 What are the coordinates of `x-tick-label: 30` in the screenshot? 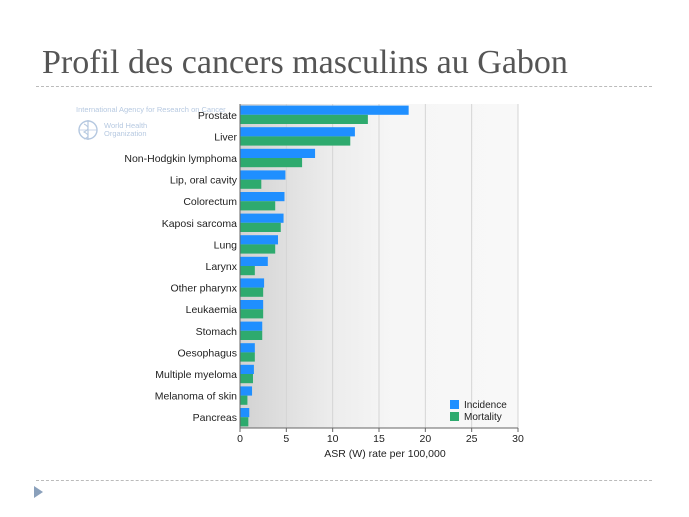 It's located at (518, 439).